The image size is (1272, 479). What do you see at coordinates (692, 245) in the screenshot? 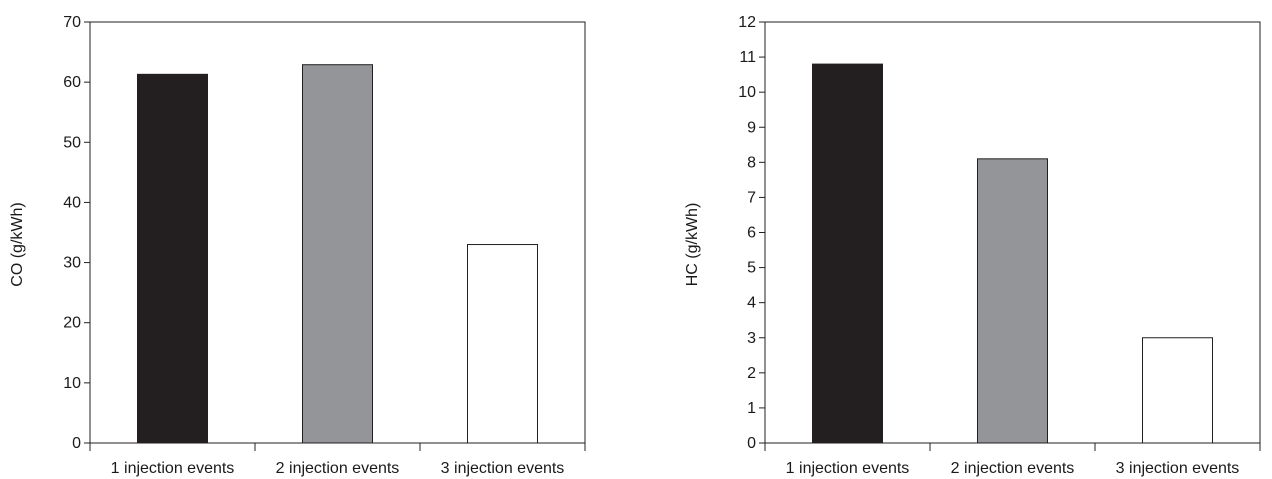
I see `hc-y-axis-title: HC (g/kWh)` at bounding box center [692, 245].